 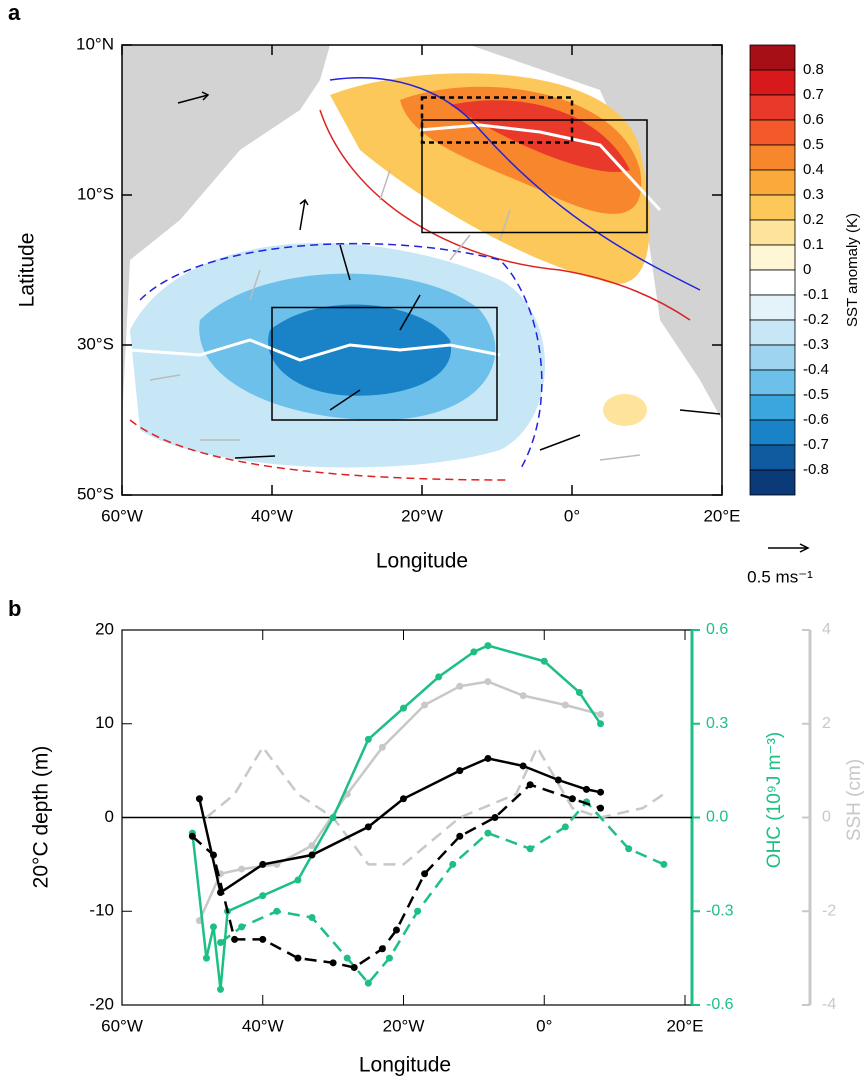 What do you see at coordinates (101, 1003) in the screenshot?
I see `y-tick-label: -20` at bounding box center [101, 1003].